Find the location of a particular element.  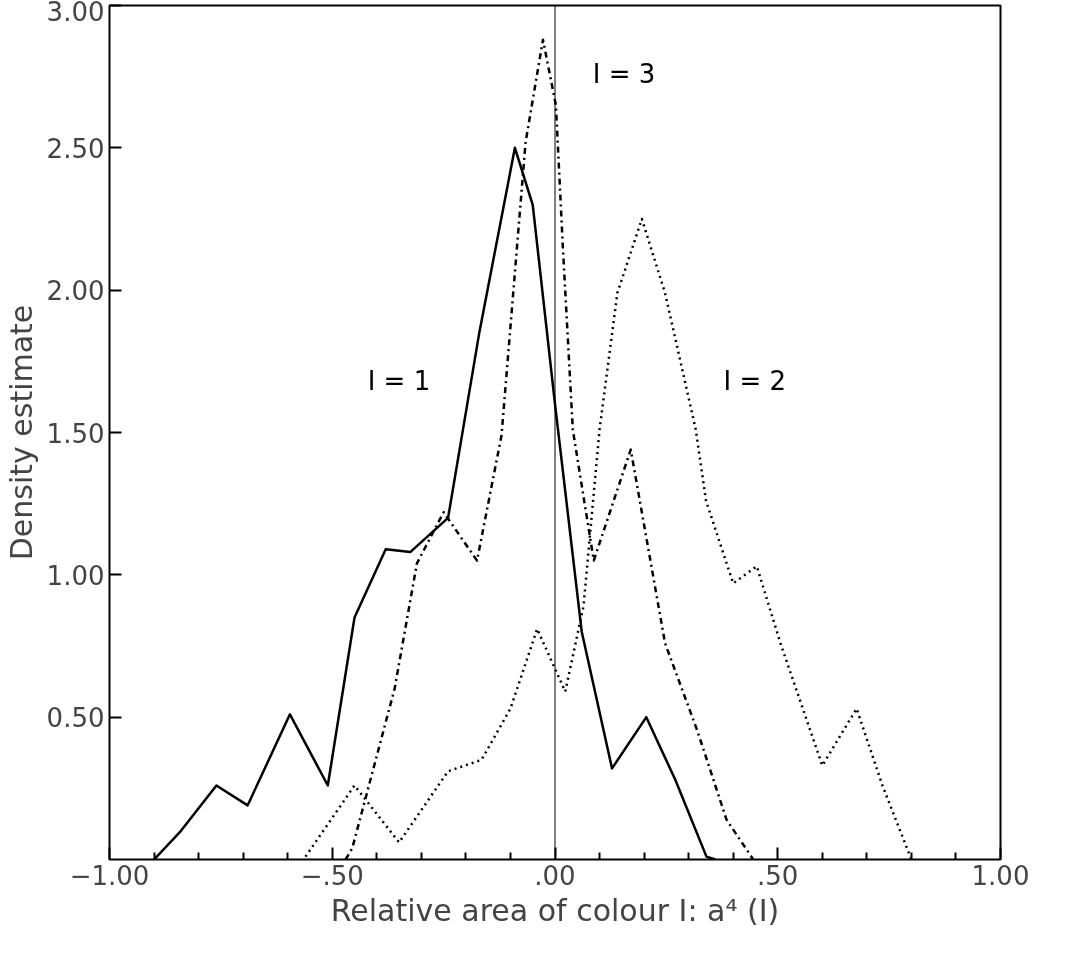

x-axis-title: Relative area of colour I: a⁴ (I) is located at coordinates (555, 910).